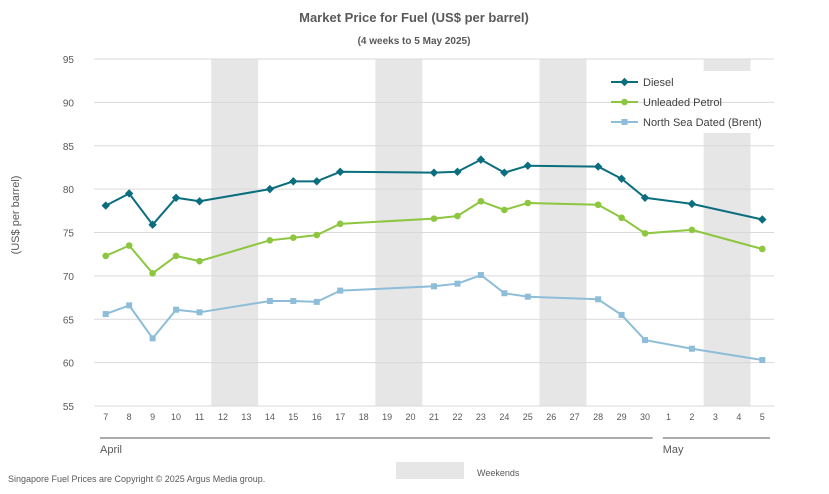  Describe the element at coordinates (434, 192) in the screenshot. I see `series-diesel` at that location.